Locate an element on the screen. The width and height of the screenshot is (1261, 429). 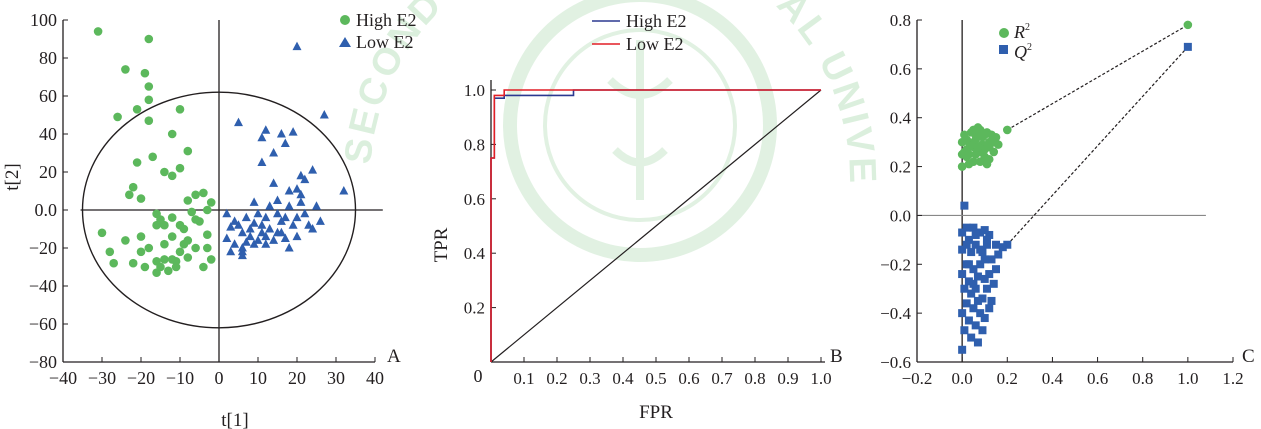
panel-a-x-tick-label: 0 is located at coordinates (219, 378).